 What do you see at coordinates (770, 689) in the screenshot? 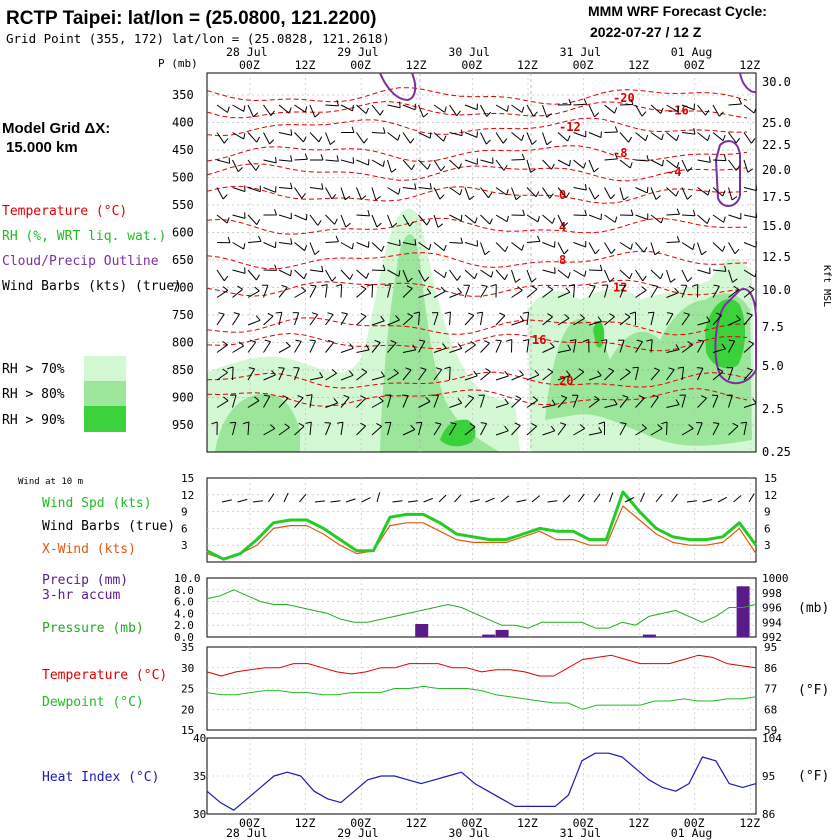
I see `temp-f-tick: 77` at bounding box center [770, 689].